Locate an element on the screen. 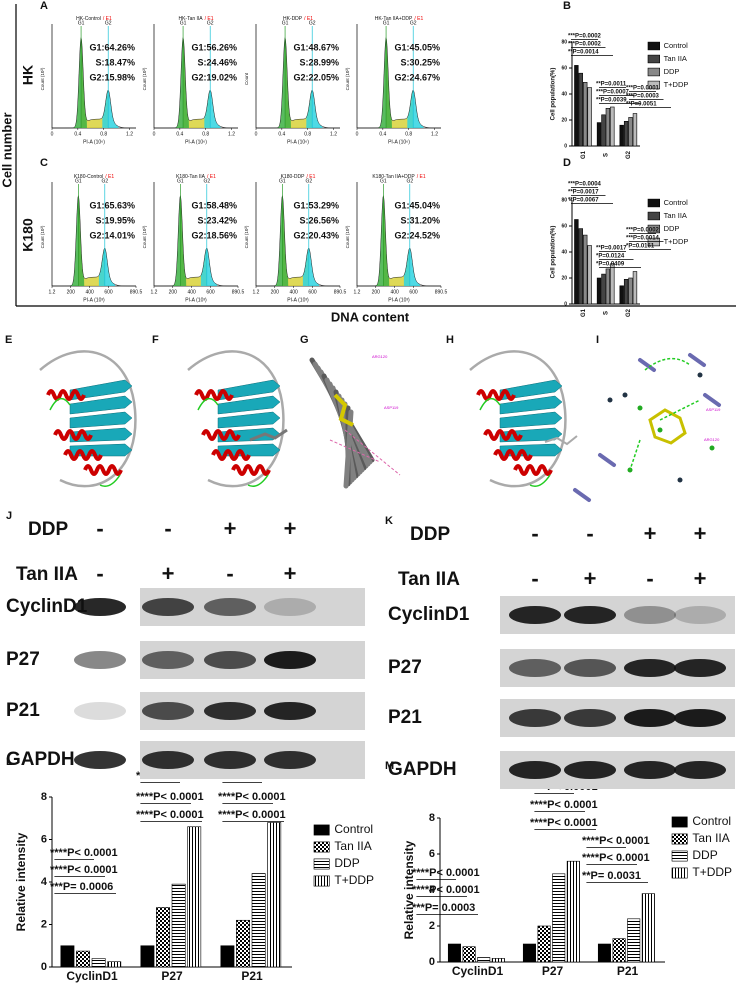 This screenshot has width=739, height=991. phase-stat: G1:48.67% is located at coordinates (316, 47).